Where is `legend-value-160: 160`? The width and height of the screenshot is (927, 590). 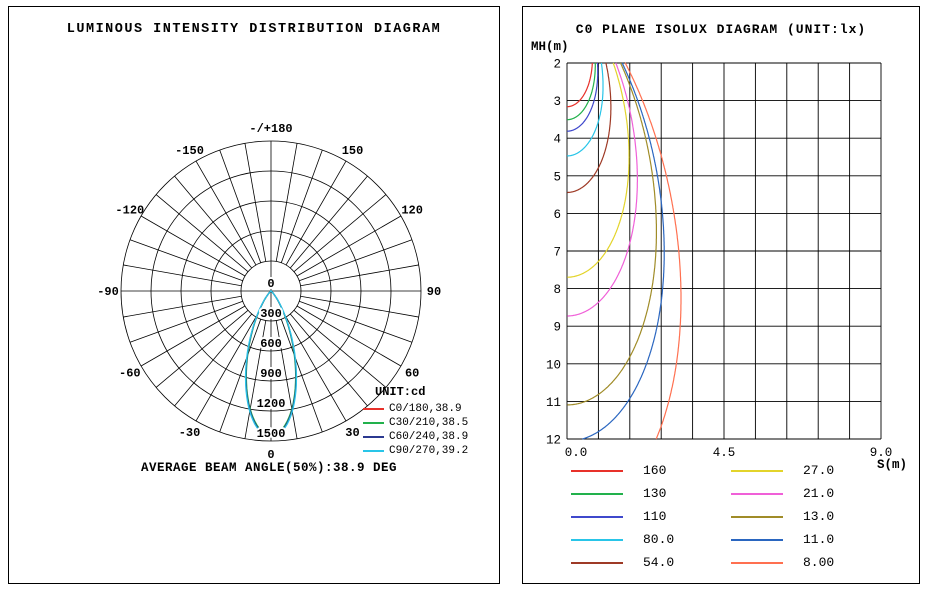
legend-value-160: 160 is located at coordinates (655, 470).